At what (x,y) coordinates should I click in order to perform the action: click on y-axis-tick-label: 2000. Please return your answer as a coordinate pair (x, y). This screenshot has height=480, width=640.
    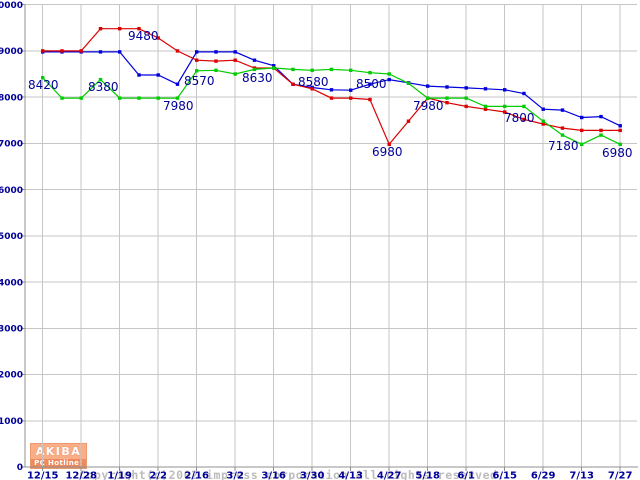
    Looking at the image, I should click on (11, 376).